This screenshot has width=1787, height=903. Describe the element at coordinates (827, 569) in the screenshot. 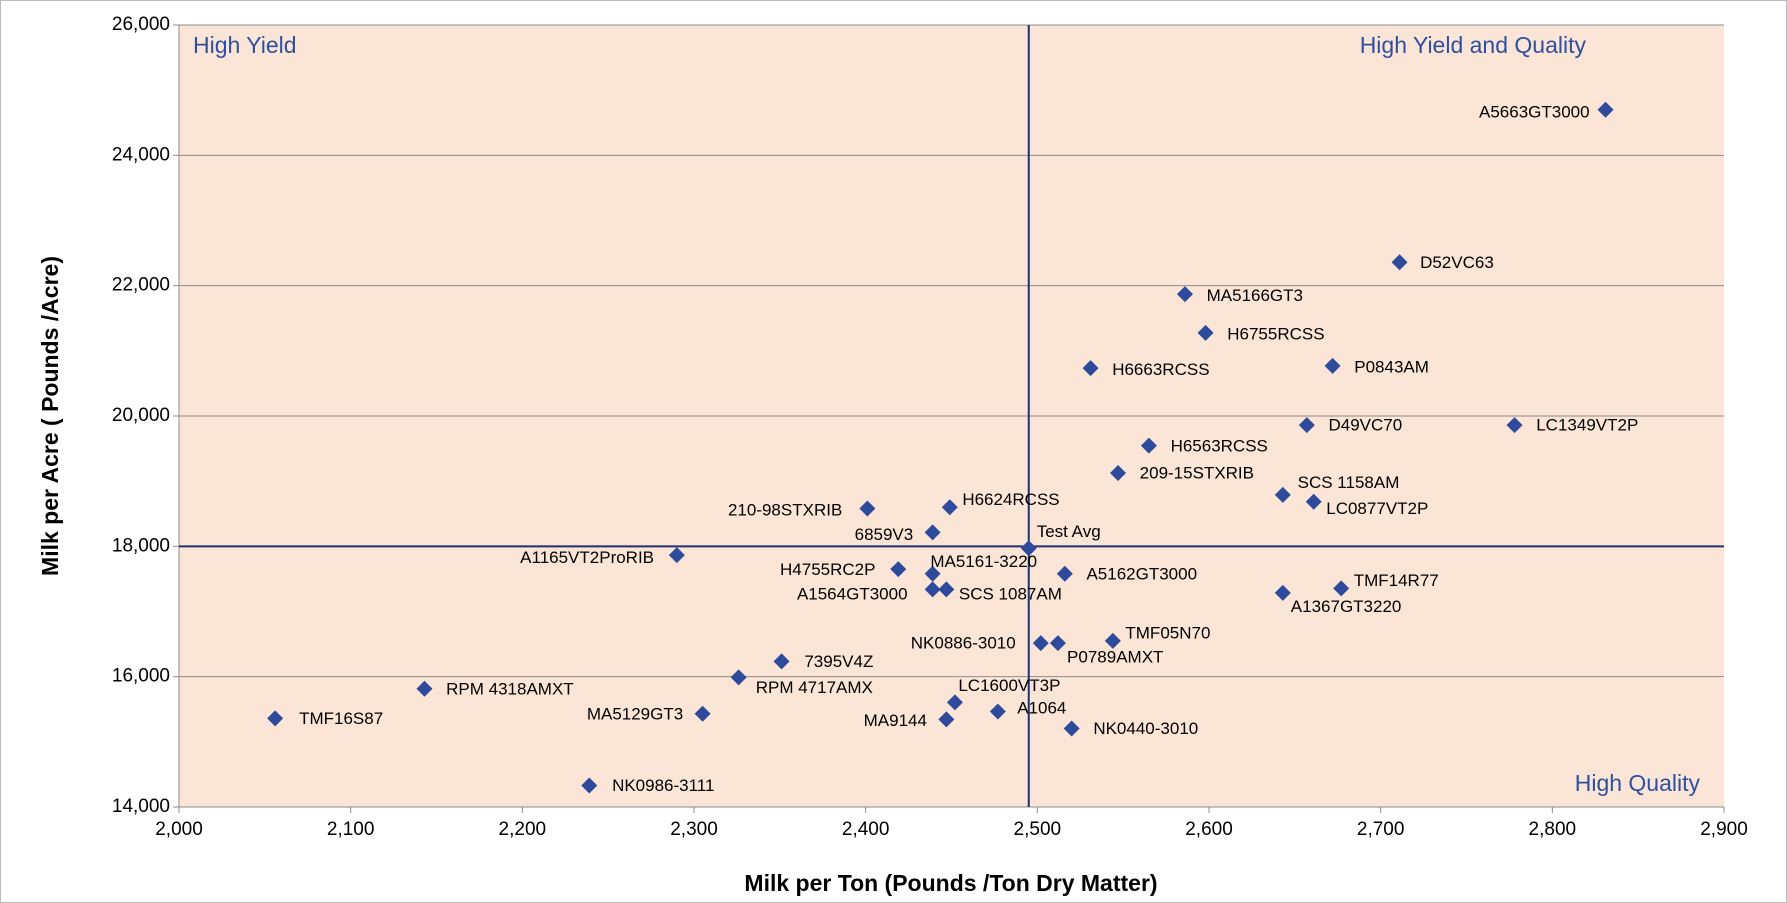

I see `point-label: H4755RC2P` at that location.